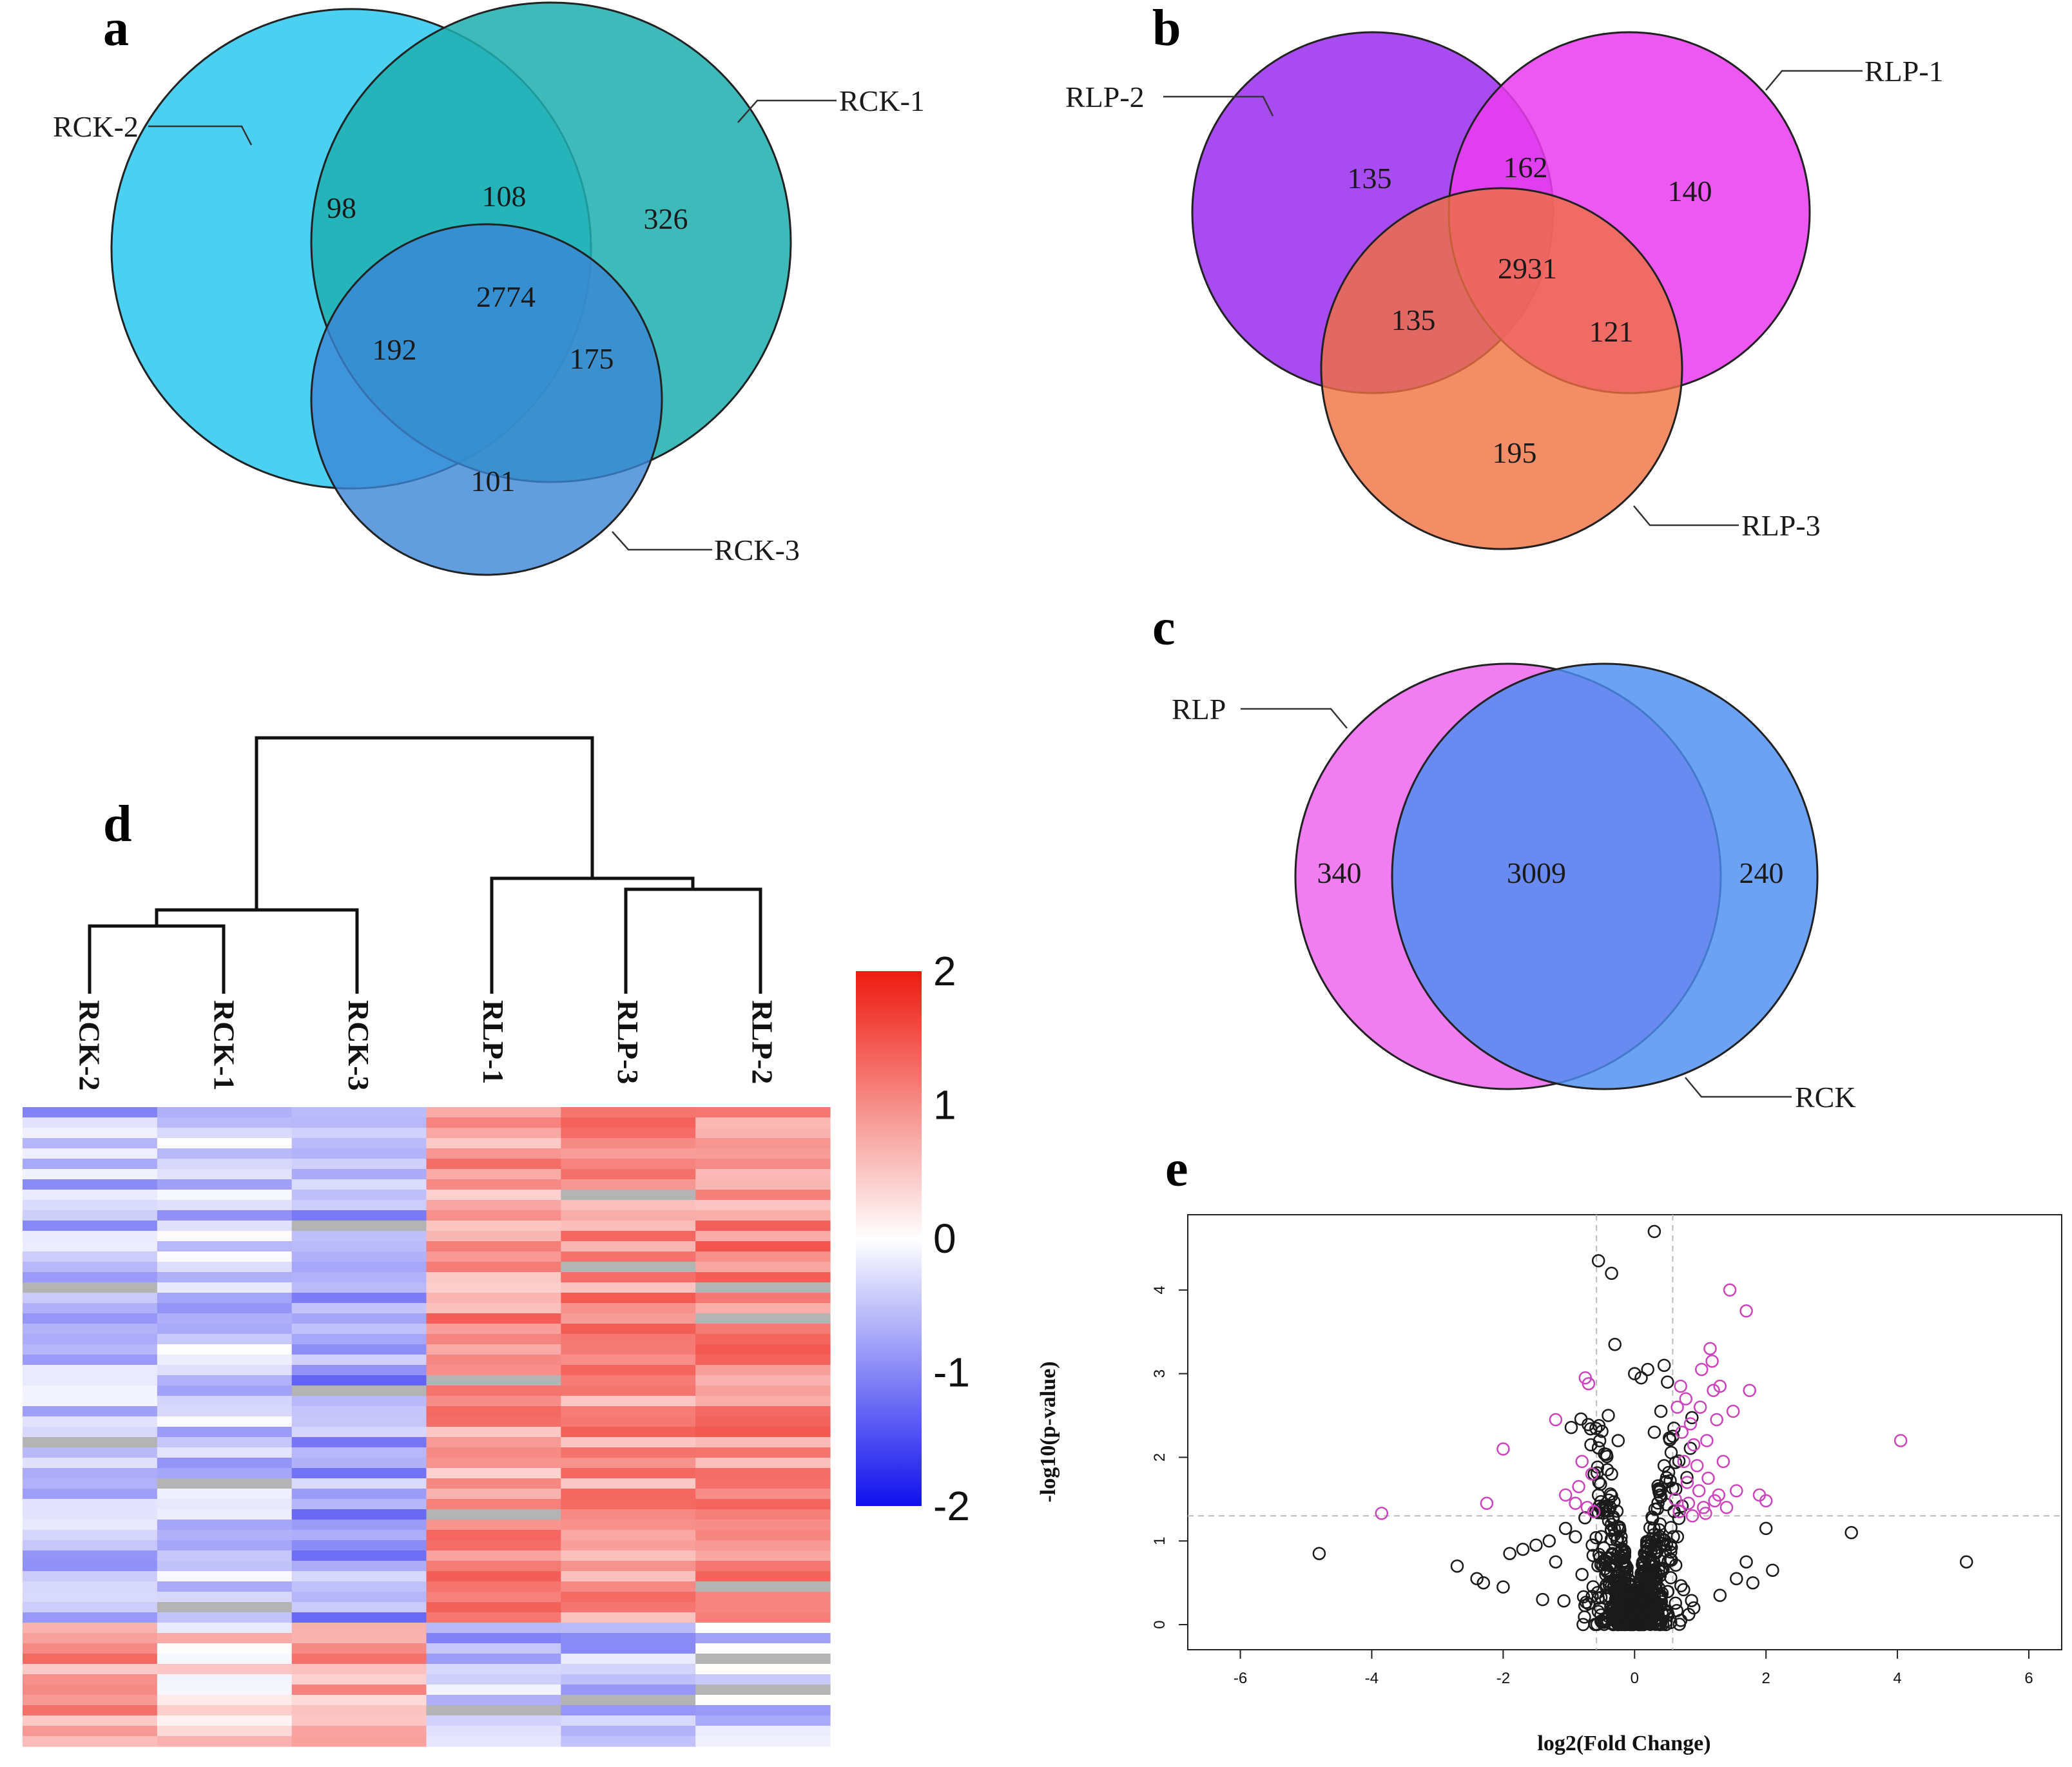  What do you see at coordinates (257, 951) in the screenshot?
I see `dendrogram-branch-rck` at bounding box center [257, 951].